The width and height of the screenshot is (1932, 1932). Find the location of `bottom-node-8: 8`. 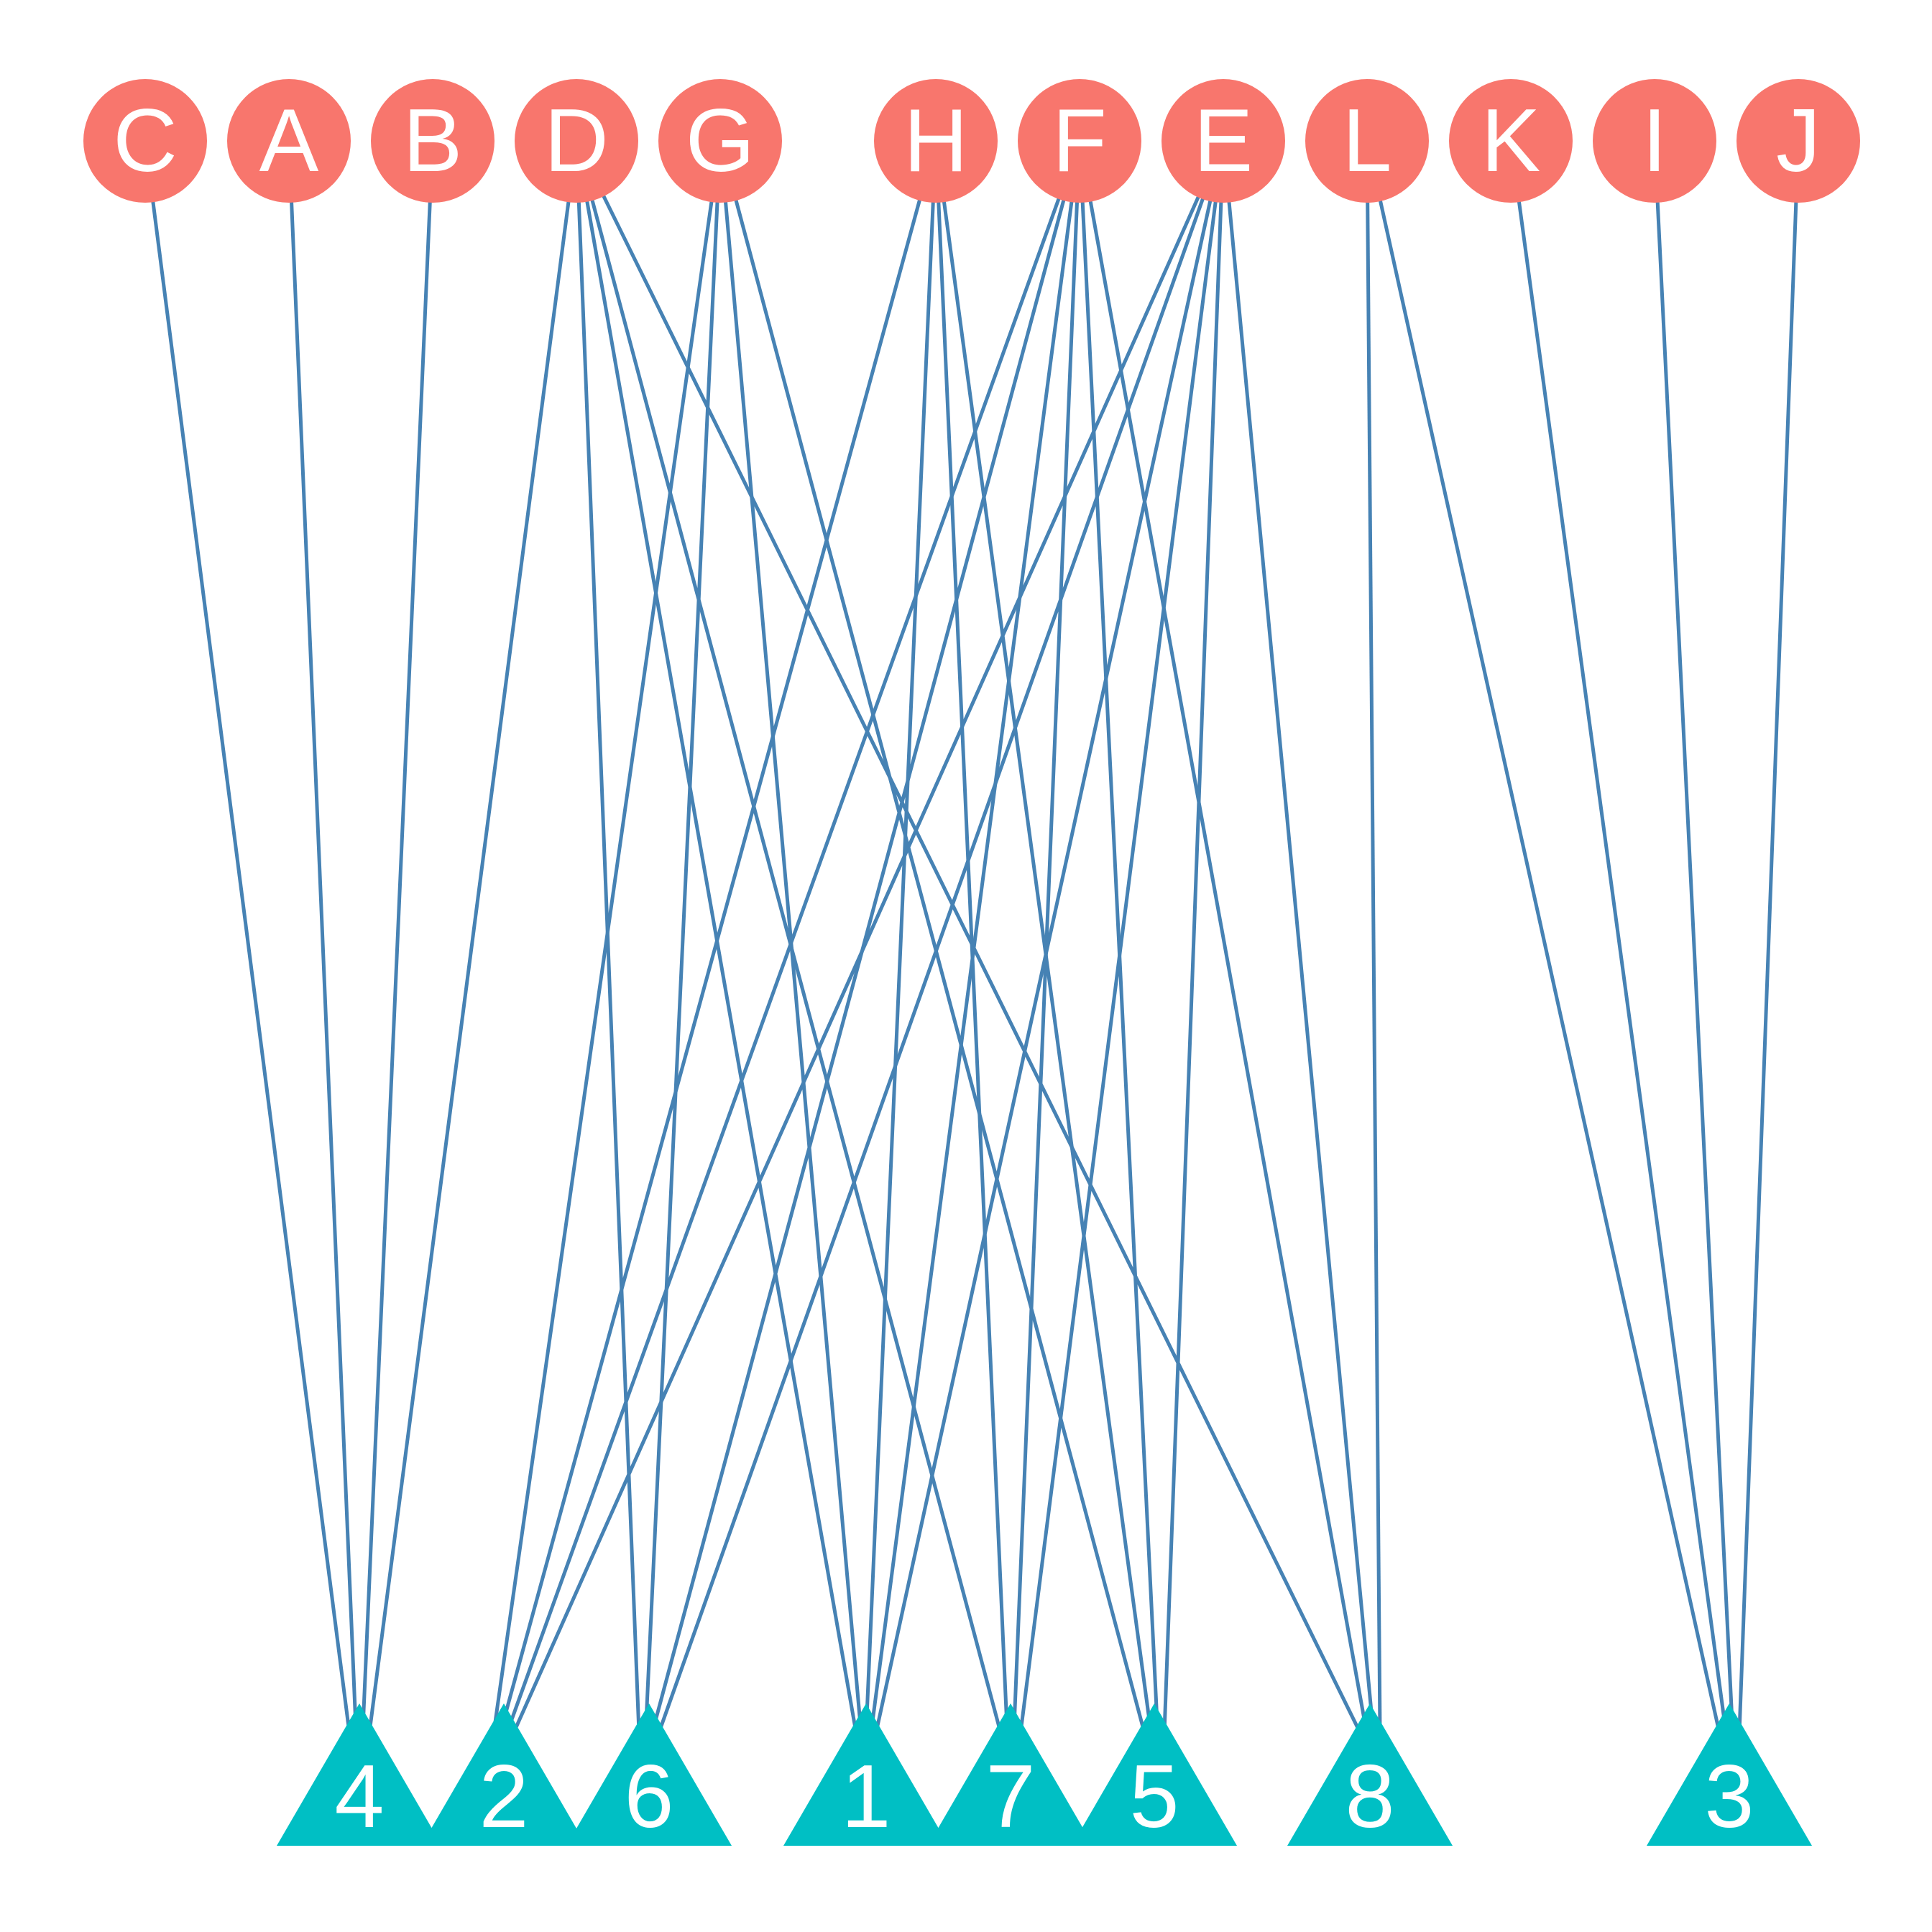

bottom-node-8: 8 is located at coordinates (1370, 1774).